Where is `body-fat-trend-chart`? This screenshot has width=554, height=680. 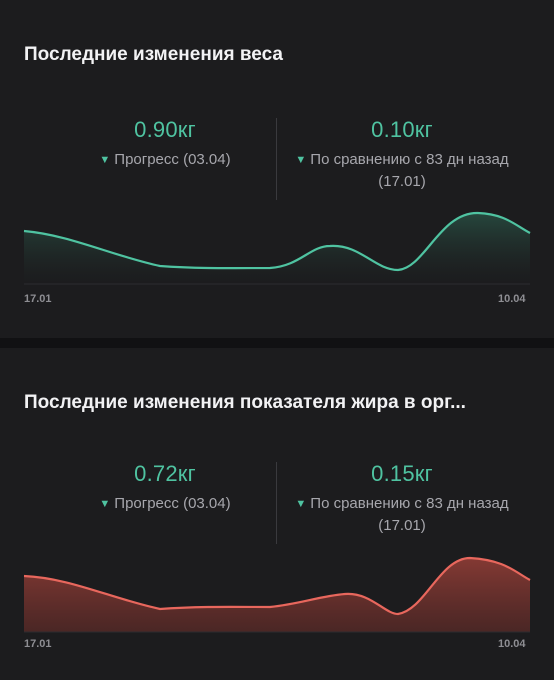
body-fat-trend-chart is located at coordinates (277, 594).